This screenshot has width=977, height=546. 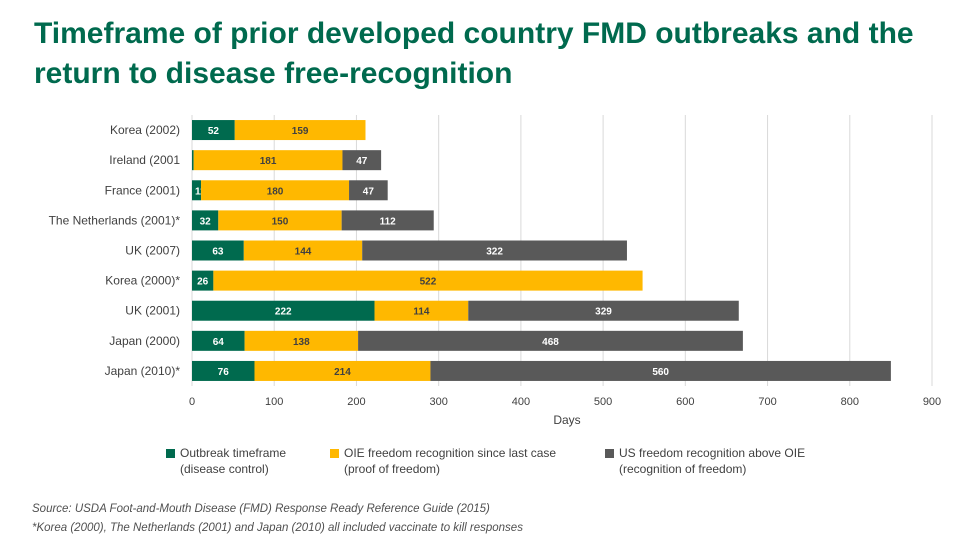 I want to click on data-label: 144, so click(x=303, y=252).